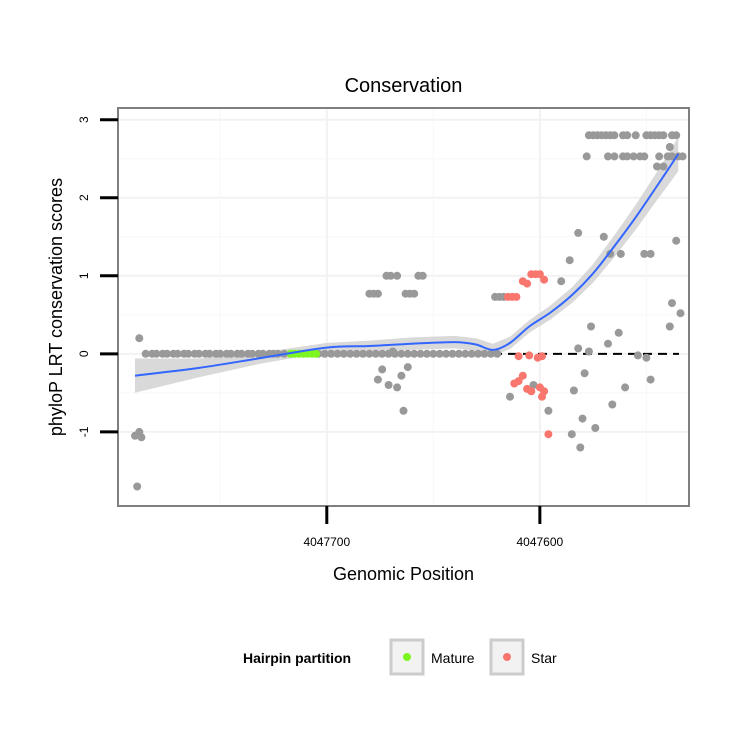 Image resolution: width=750 pixels, height=750 pixels. What do you see at coordinates (432, 657) in the screenshot?
I see `legend-item-mature: Mature` at bounding box center [432, 657].